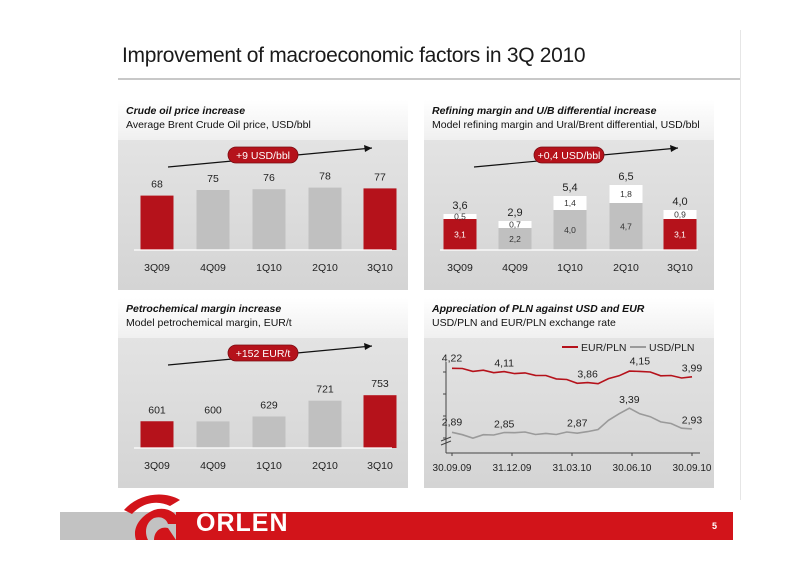  What do you see at coordinates (692, 421) in the screenshot?
I see `data-label: 2,93` at bounding box center [692, 421].